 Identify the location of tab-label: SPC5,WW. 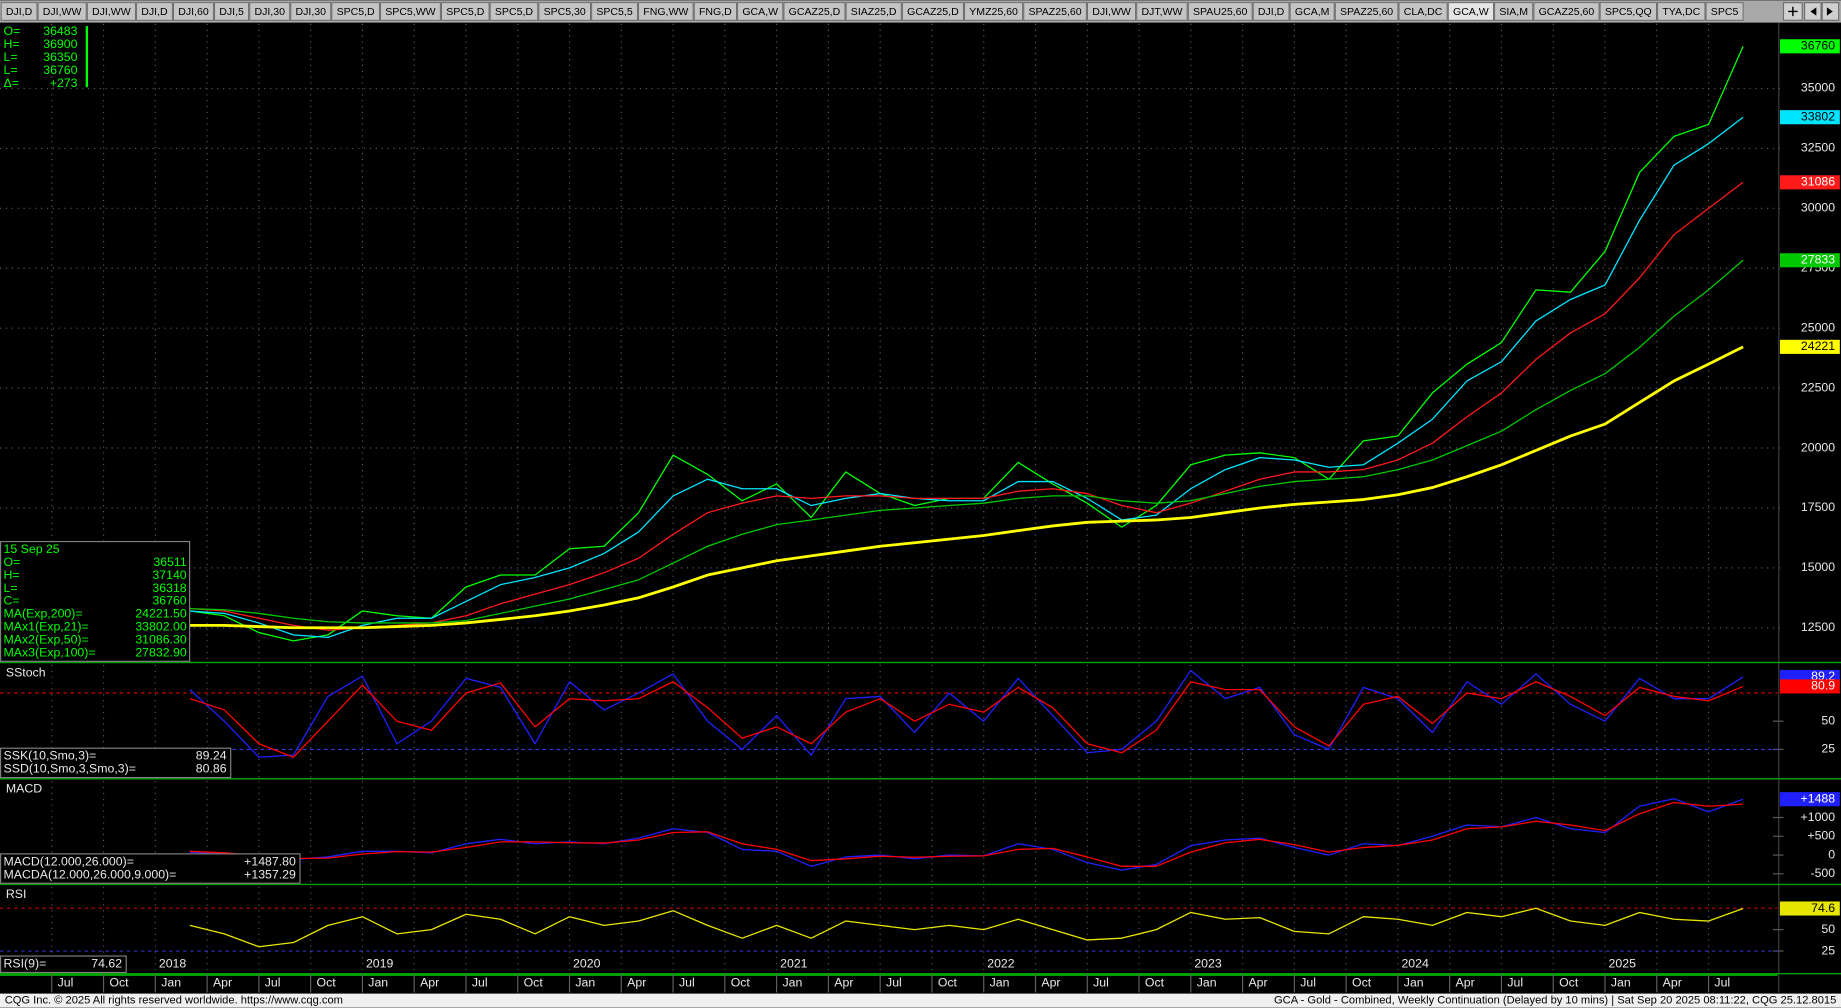
(410, 12).